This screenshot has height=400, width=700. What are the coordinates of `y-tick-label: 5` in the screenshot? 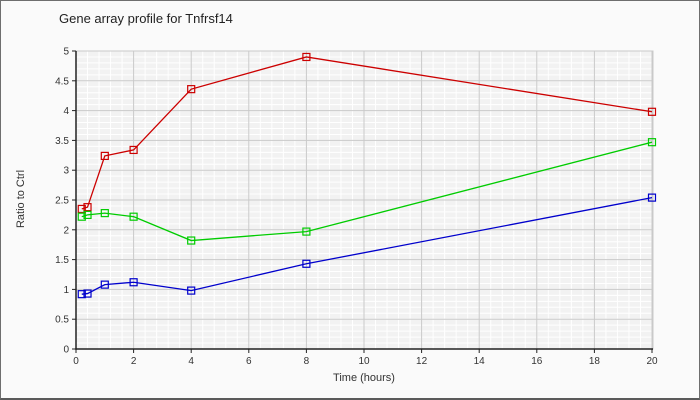 It's located at (66, 52).